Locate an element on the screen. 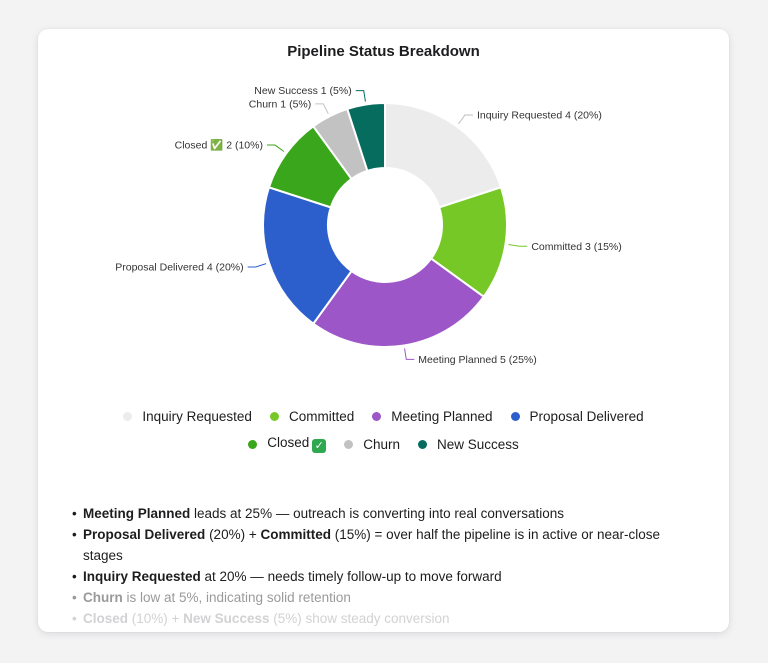 The image size is (768, 663). legend-dot-closed is located at coordinates (253, 444).